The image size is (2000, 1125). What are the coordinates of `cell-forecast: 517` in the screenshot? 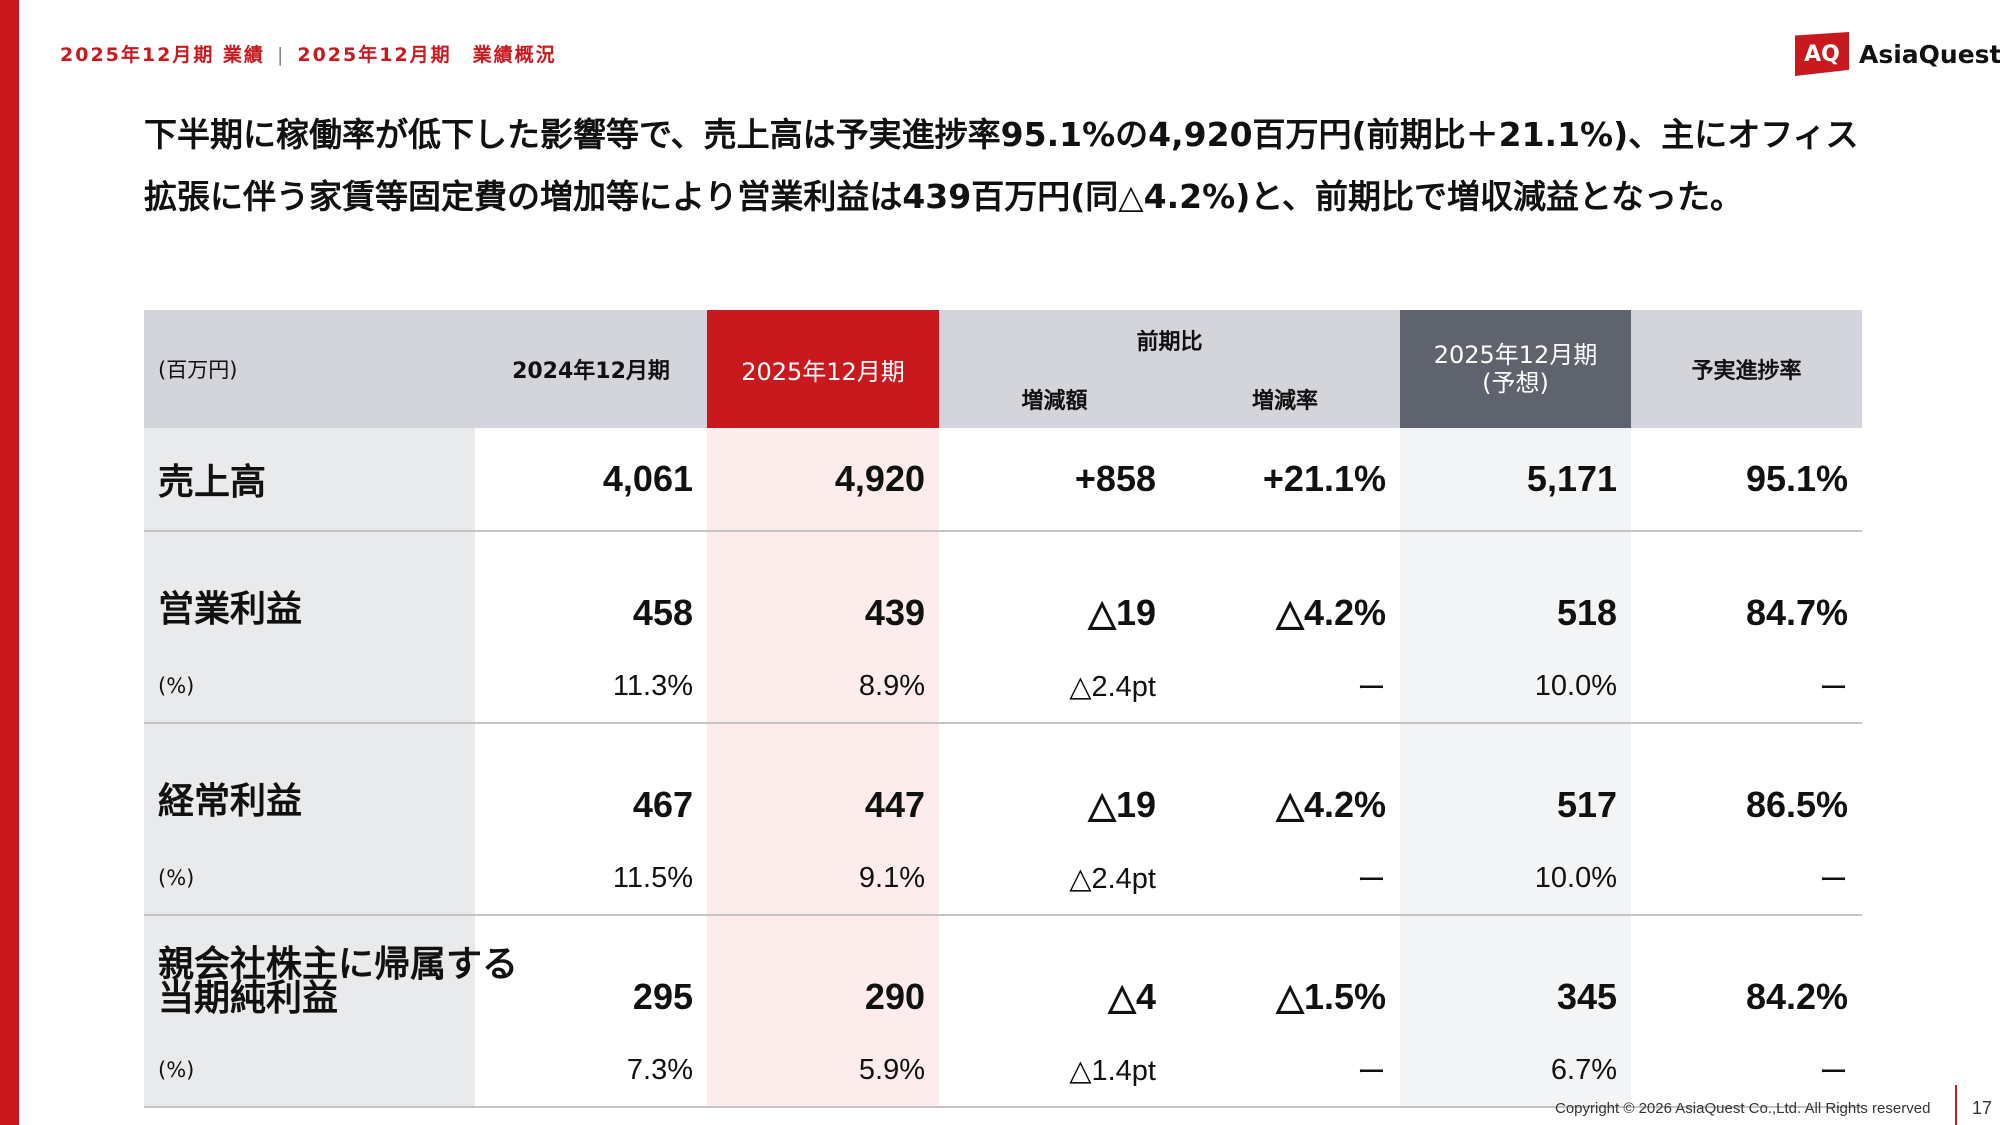 It's located at (1516, 782).